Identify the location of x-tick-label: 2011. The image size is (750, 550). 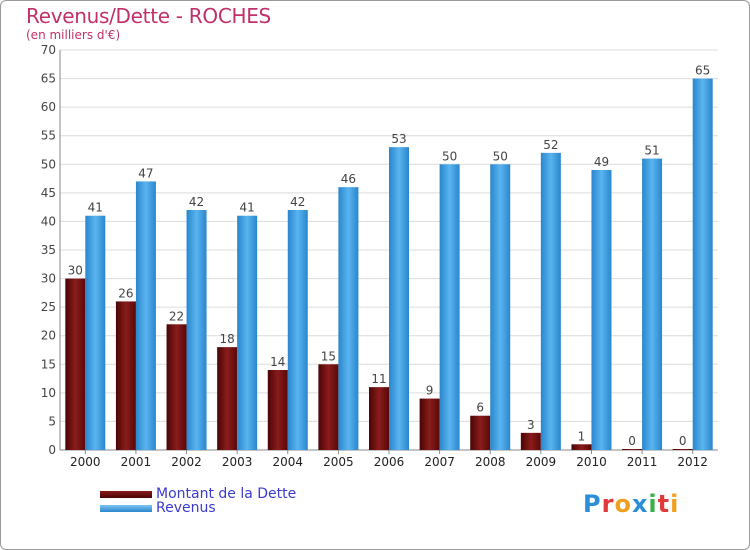
(642, 462).